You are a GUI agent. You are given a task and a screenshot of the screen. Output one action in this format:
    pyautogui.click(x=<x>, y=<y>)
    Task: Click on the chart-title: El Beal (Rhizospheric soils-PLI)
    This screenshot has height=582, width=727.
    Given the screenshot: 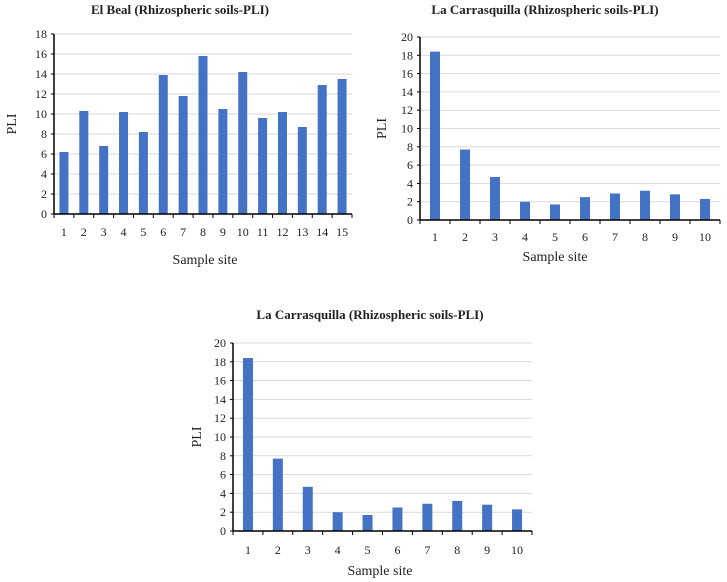 What is the action you would take?
    pyautogui.click(x=180, y=9)
    